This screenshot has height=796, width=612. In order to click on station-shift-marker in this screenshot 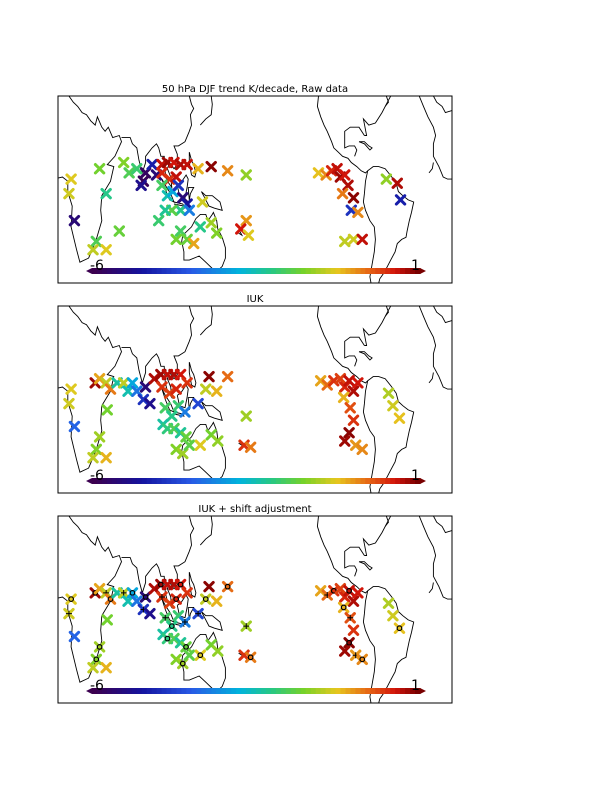, I will do `click(161, 597)`.